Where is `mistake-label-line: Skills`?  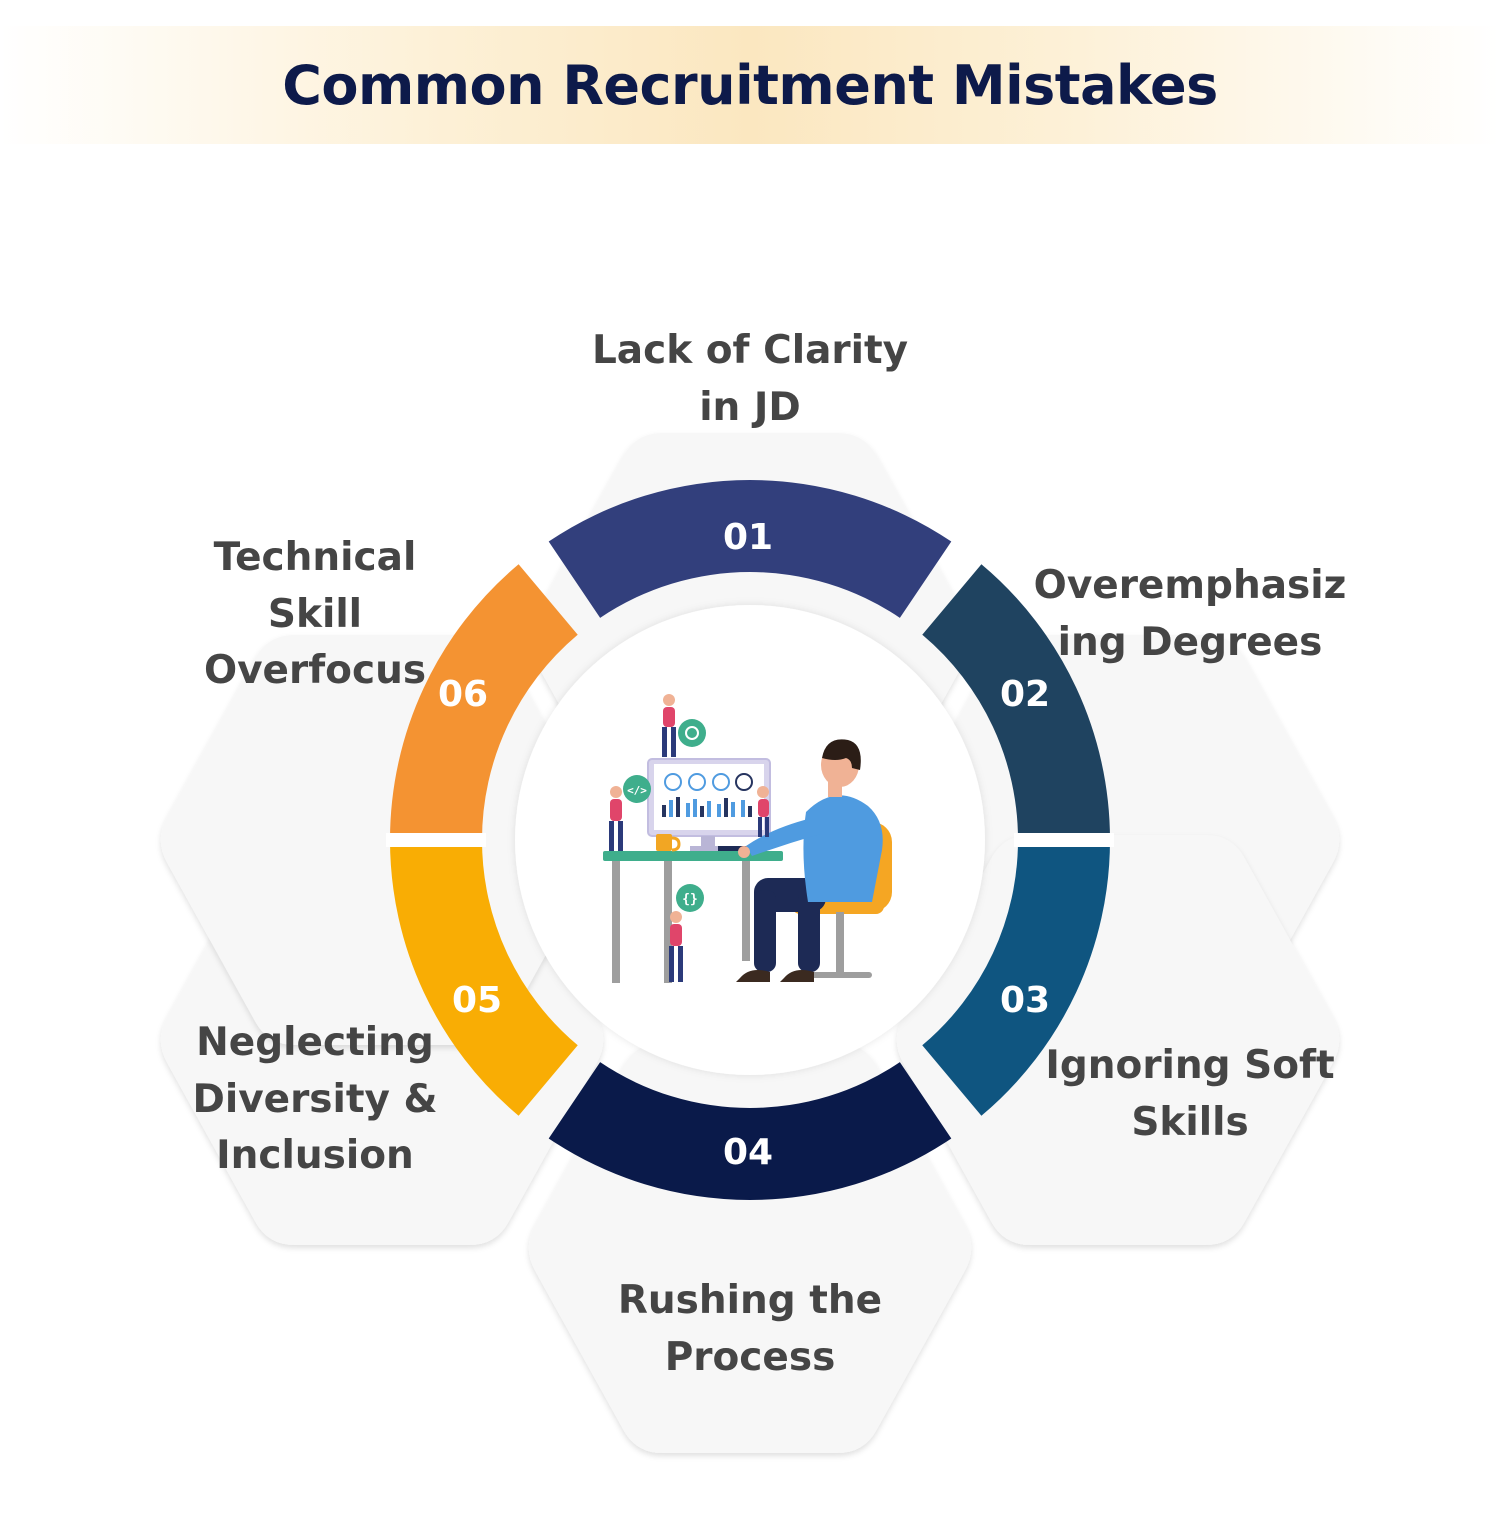
mistake-label-line: Skills is located at coordinates (1190, 1122).